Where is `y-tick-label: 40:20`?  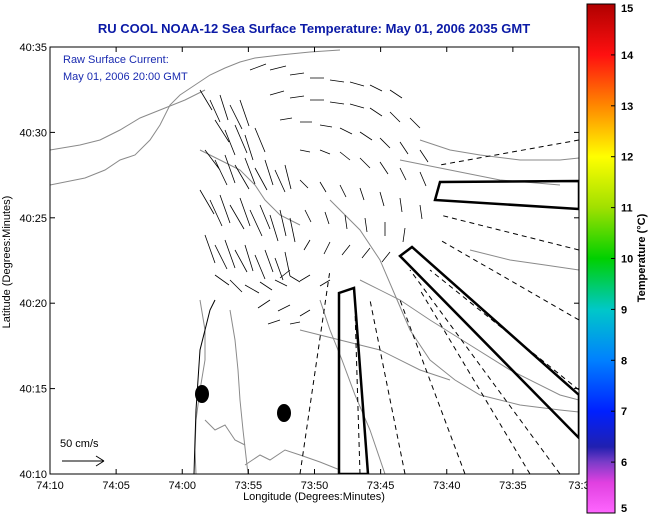
y-tick-label: 40:20 is located at coordinates (33, 304).